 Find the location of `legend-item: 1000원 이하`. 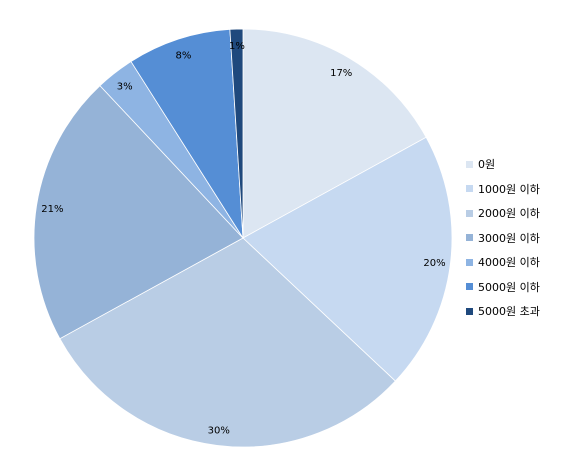

legend-item: 1000원 이하 is located at coordinates (503, 189).